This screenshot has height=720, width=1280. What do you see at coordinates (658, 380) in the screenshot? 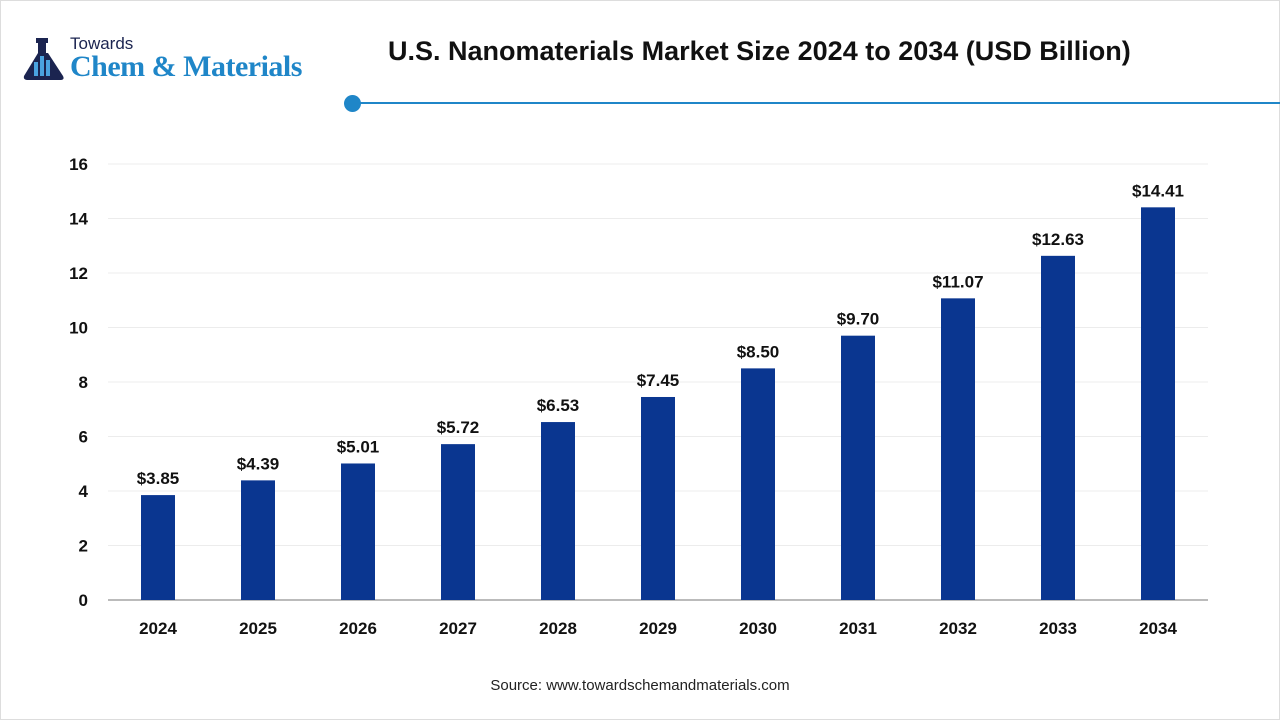
I see `data-label: $7.45` at bounding box center [658, 380].